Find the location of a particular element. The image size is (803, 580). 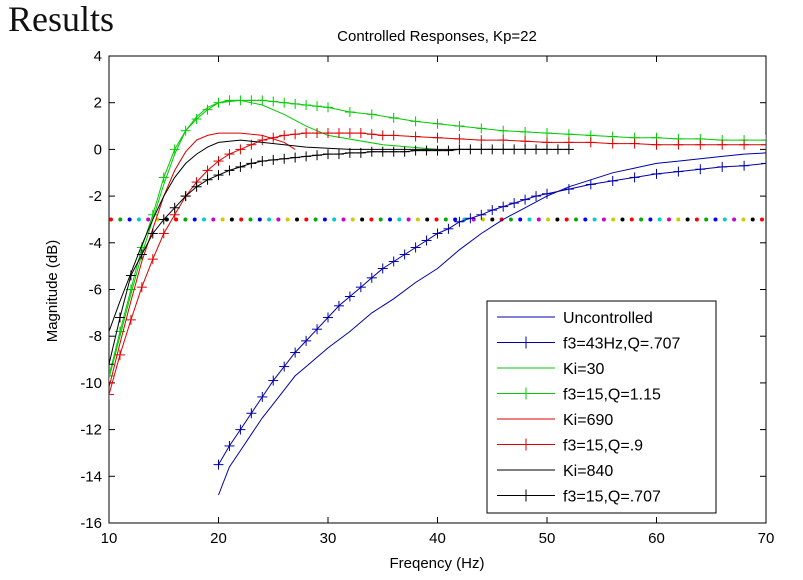

x-tick-label: 50 is located at coordinates (547, 538).